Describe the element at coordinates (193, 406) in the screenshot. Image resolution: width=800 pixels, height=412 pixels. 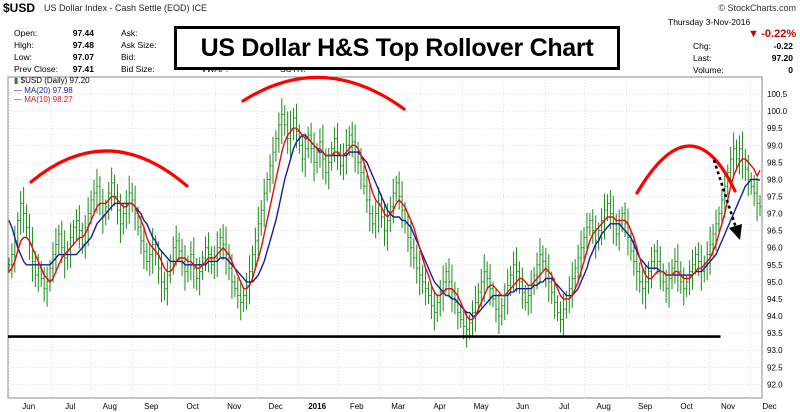
I see `x-tick-label: Oct` at that location.